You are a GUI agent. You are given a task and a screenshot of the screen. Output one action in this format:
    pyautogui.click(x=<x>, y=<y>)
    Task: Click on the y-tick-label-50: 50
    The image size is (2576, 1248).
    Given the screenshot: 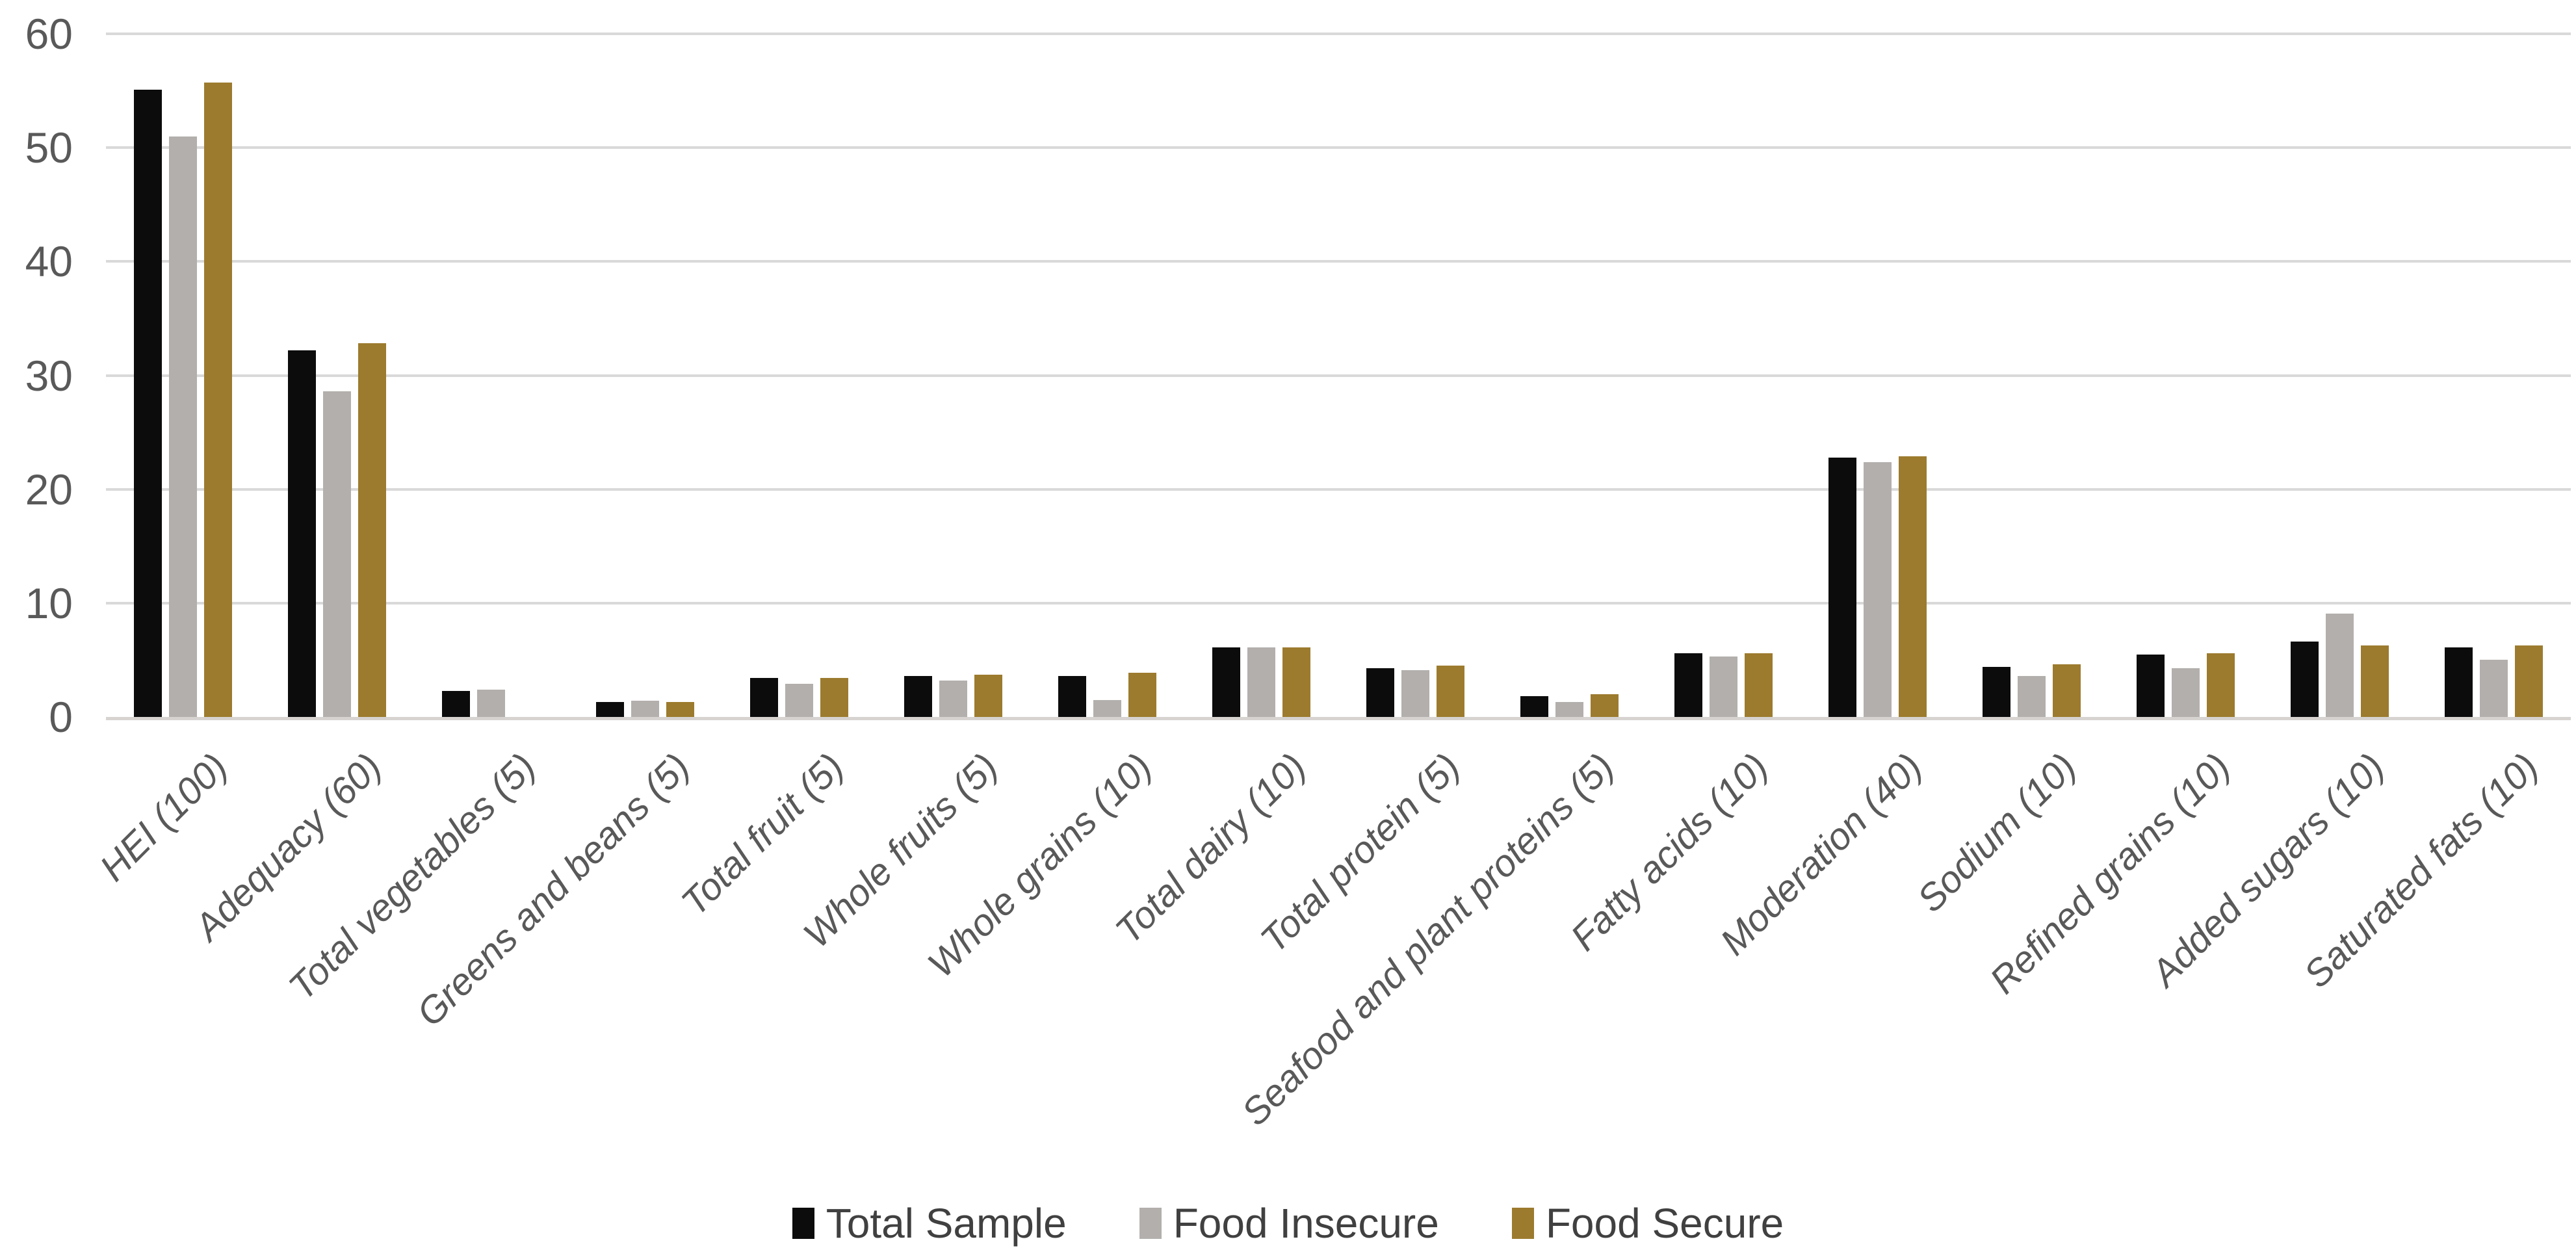 What is the action you would take?
    pyautogui.click(x=49, y=148)
    